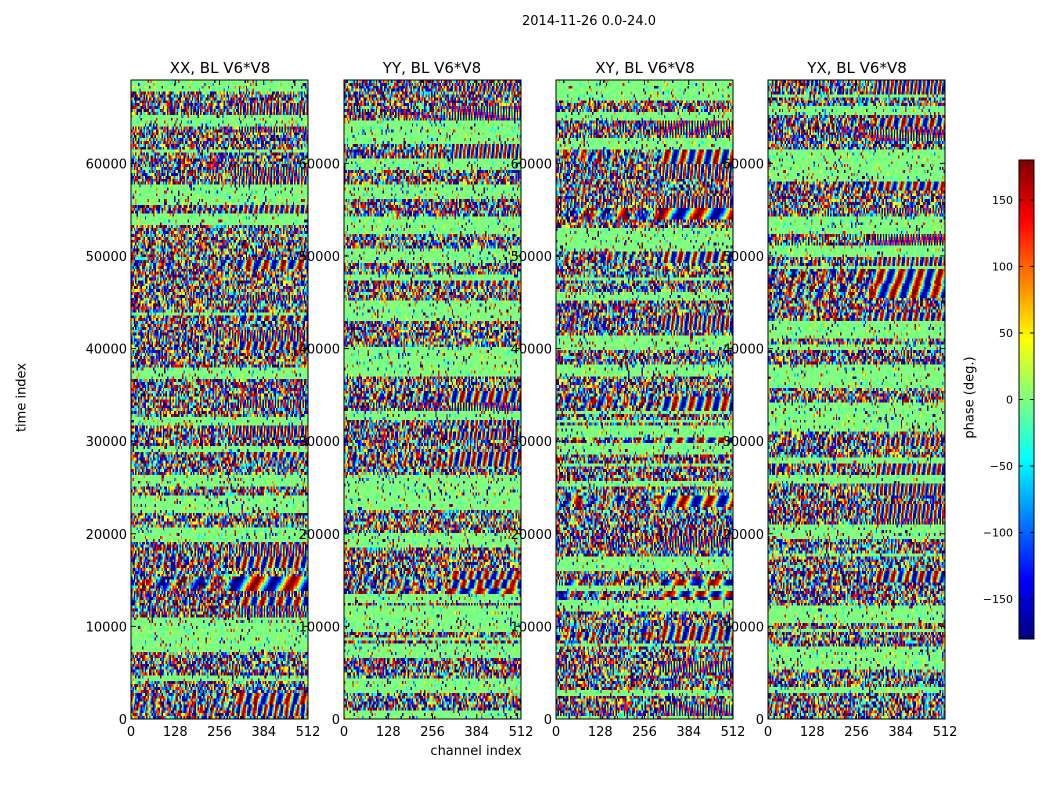 The image size is (1050, 800). Describe the element at coordinates (476, 751) in the screenshot. I see `x-axis-label: channel index` at that location.